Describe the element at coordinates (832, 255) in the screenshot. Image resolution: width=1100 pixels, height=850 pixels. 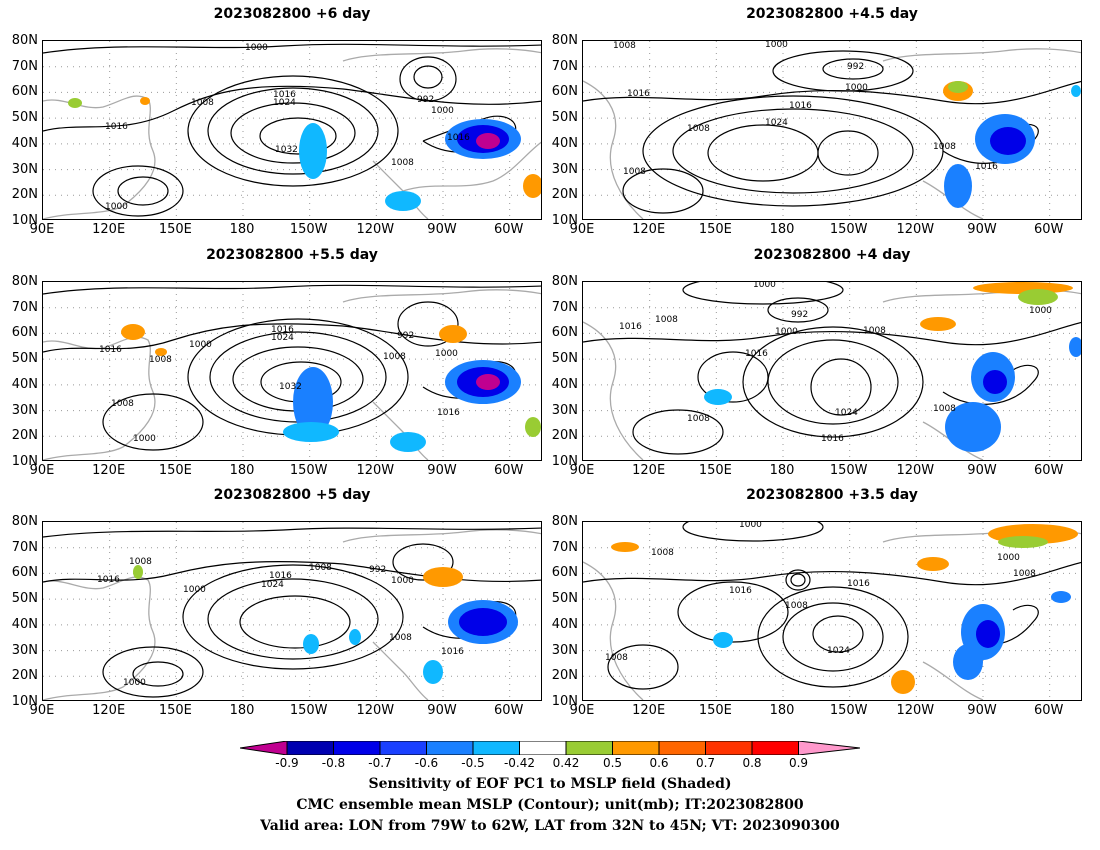
I see `panel-title: 2023082800 +4 day` at that location.